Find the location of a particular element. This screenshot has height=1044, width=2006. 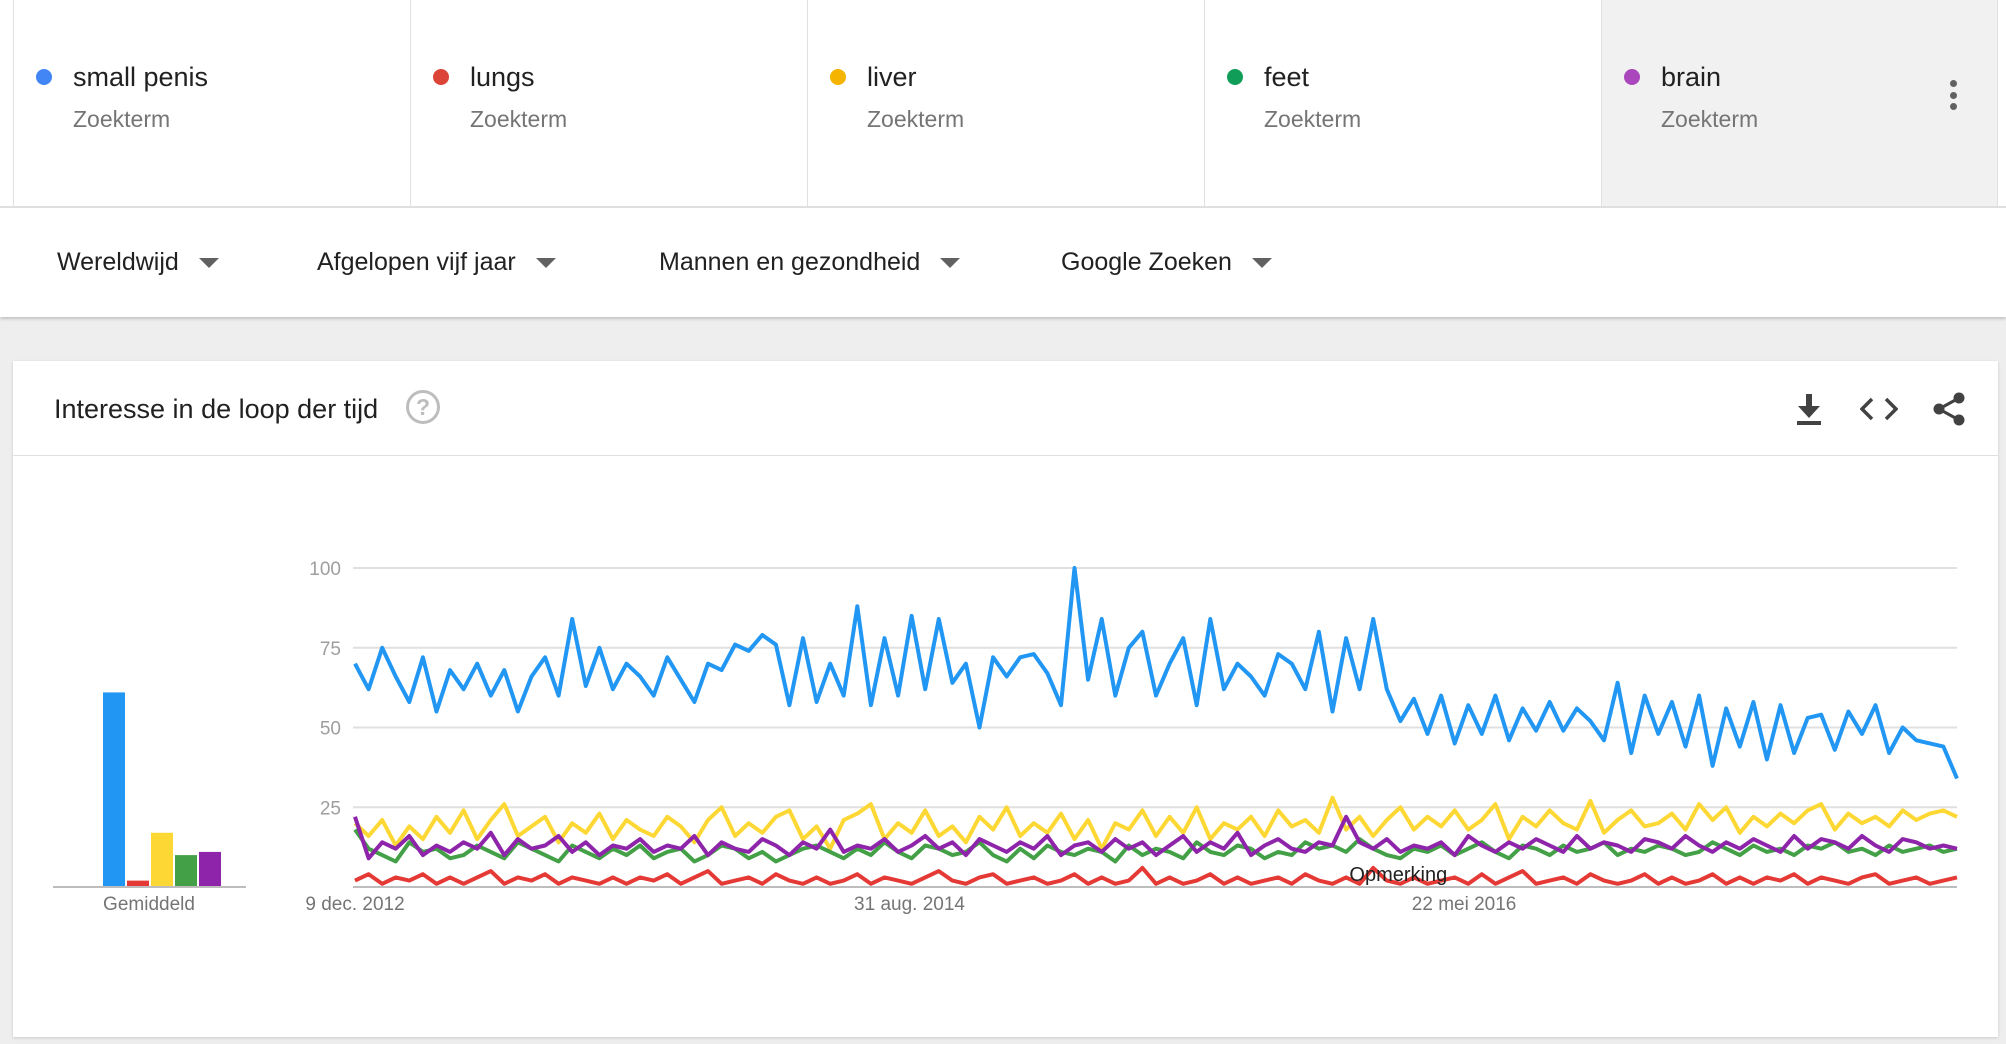

average-bar-small-penis is located at coordinates (114, 789).